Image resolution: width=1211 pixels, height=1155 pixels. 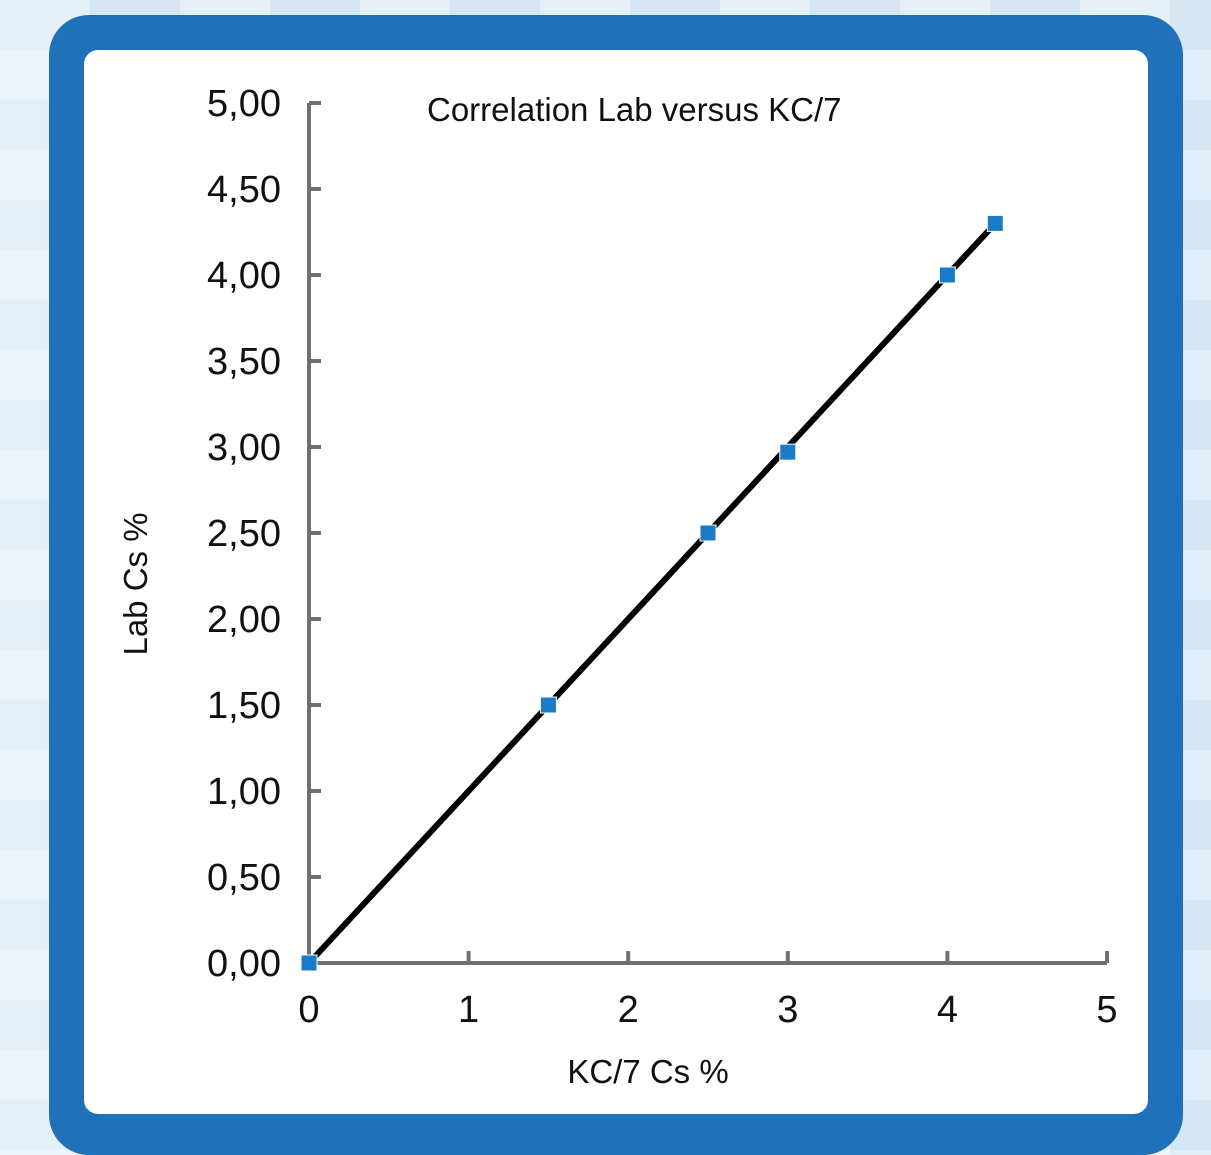 What do you see at coordinates (244, 104) in the screenshot?
I see `y-tick-label: 5,00` at bounding box center [244, 104].